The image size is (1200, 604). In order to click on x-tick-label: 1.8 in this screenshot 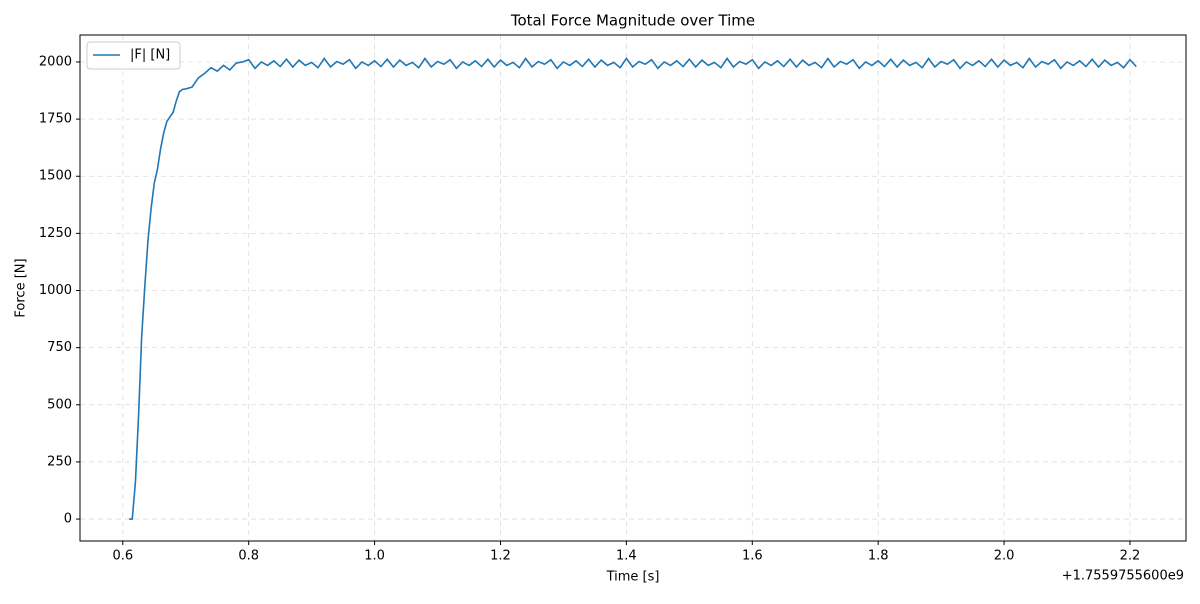, I will do `click(878, 556)`.